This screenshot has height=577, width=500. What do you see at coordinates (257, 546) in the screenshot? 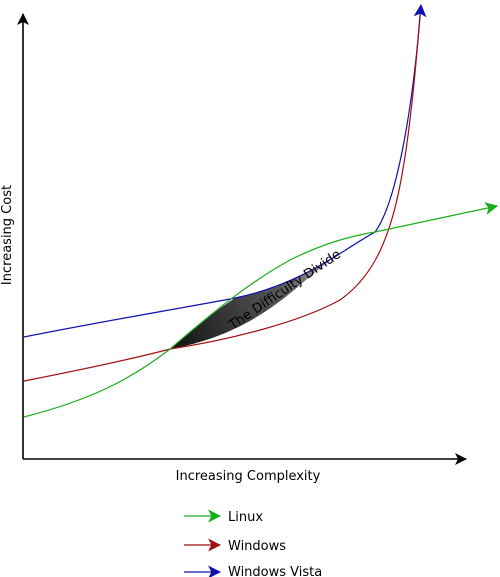
I see `legend-windows-label: Windows` at bounding box center [257, 546].